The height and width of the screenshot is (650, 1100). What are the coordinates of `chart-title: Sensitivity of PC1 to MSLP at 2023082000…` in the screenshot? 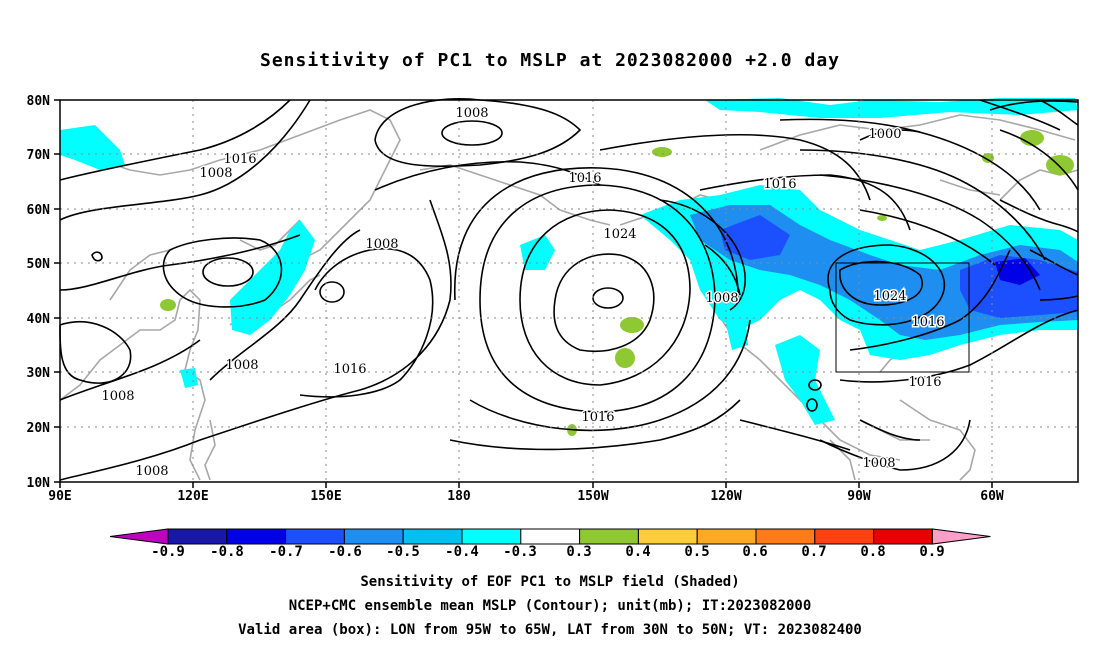 It's located at (549, 60).